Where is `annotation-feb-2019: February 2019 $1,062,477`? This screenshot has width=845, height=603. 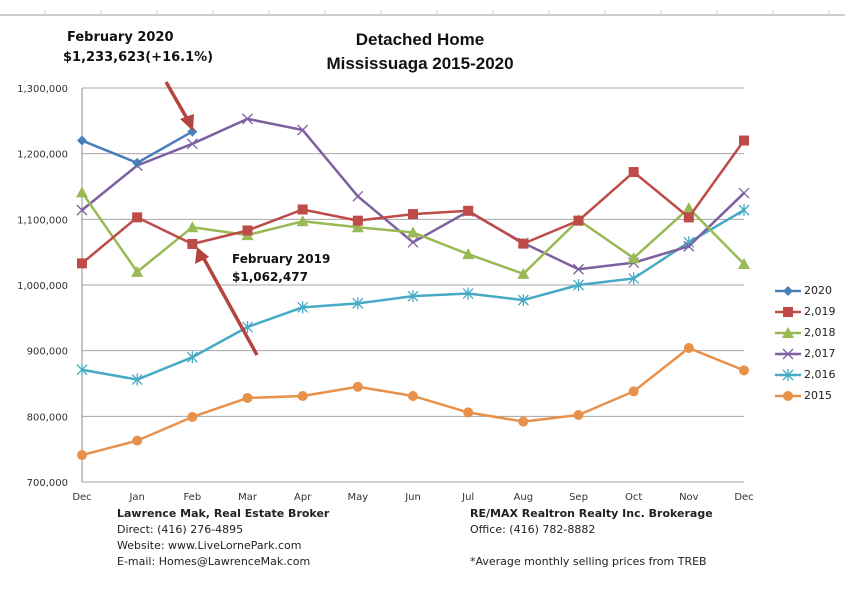 annotation-feb-2019: February 2019 $1,062,477 is located at coordinates (262, 301).